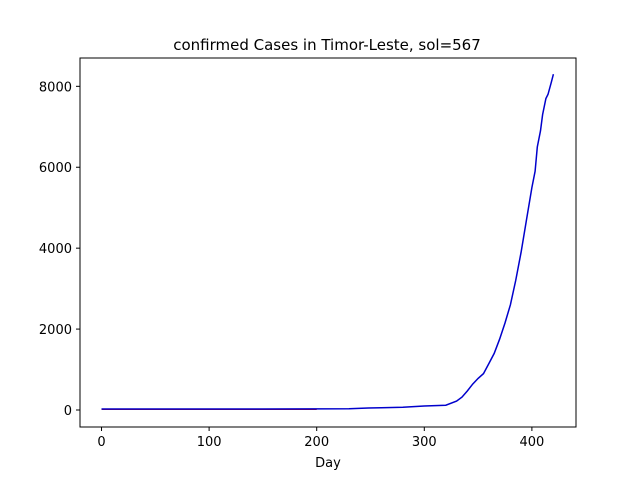 The image size is (640, 480). I want to click on y-tick-label: 4000, so click(55, 249).